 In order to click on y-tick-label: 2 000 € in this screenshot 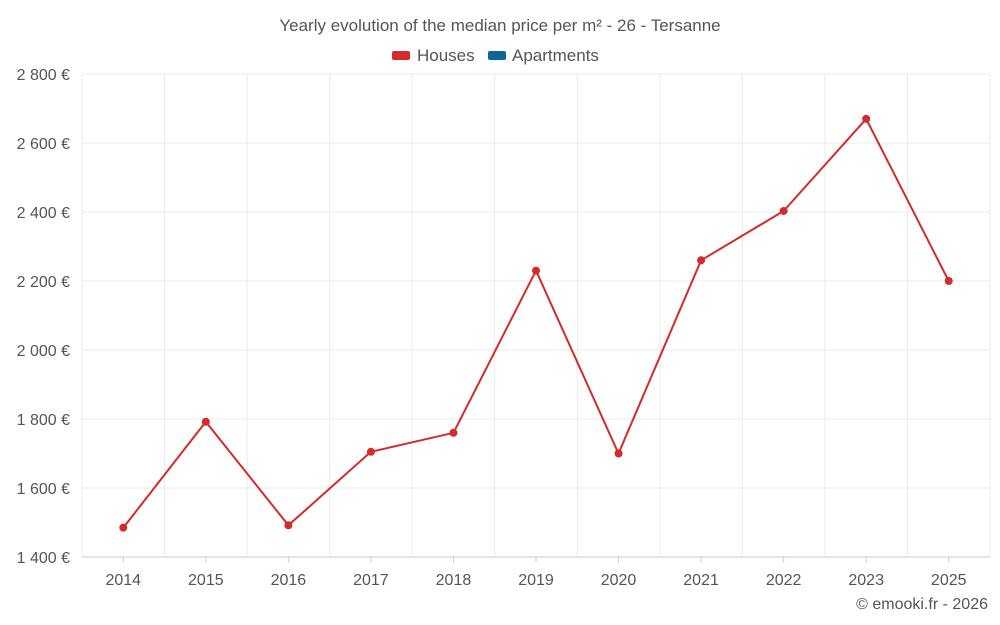, I will do `click(43, 351)`.